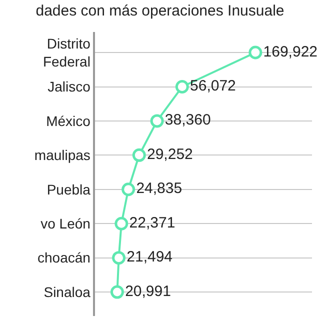  I want to click on y-tick-label: maulipas, so click(62, 155).